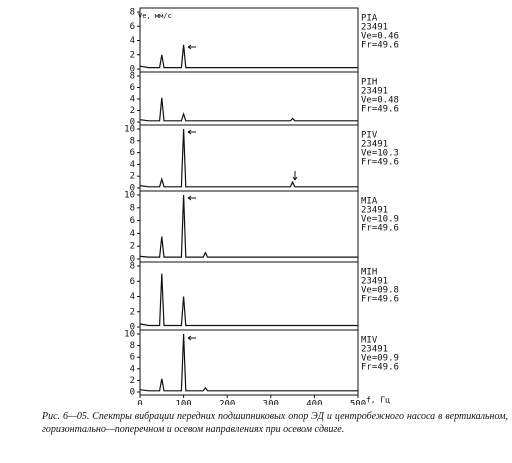 Image resolution: width=512 pixels, height=463 pixels. What do you see at coordinates (227, 403) in the screenshot?
I see `x-tick-label: 200` at bounding box center [227, 403].